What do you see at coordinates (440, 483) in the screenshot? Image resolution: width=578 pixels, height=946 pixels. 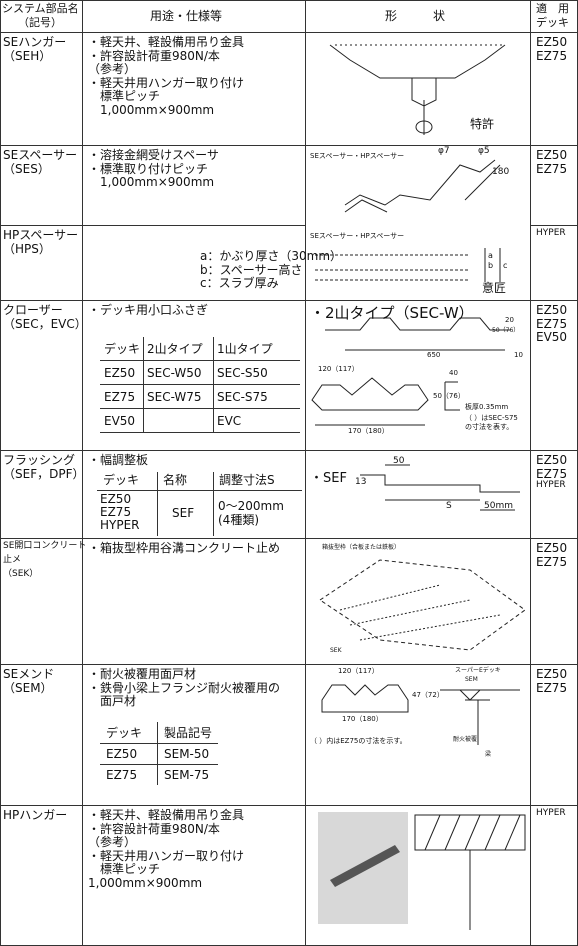 I see `sef-shape` at bounding box center [440, 483].